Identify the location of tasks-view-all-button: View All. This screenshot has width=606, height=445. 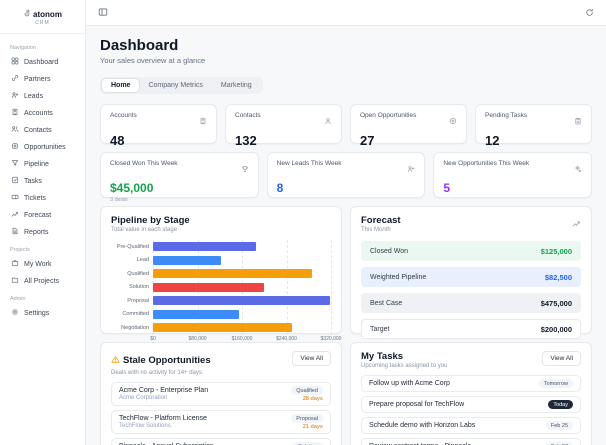
(561, 358).